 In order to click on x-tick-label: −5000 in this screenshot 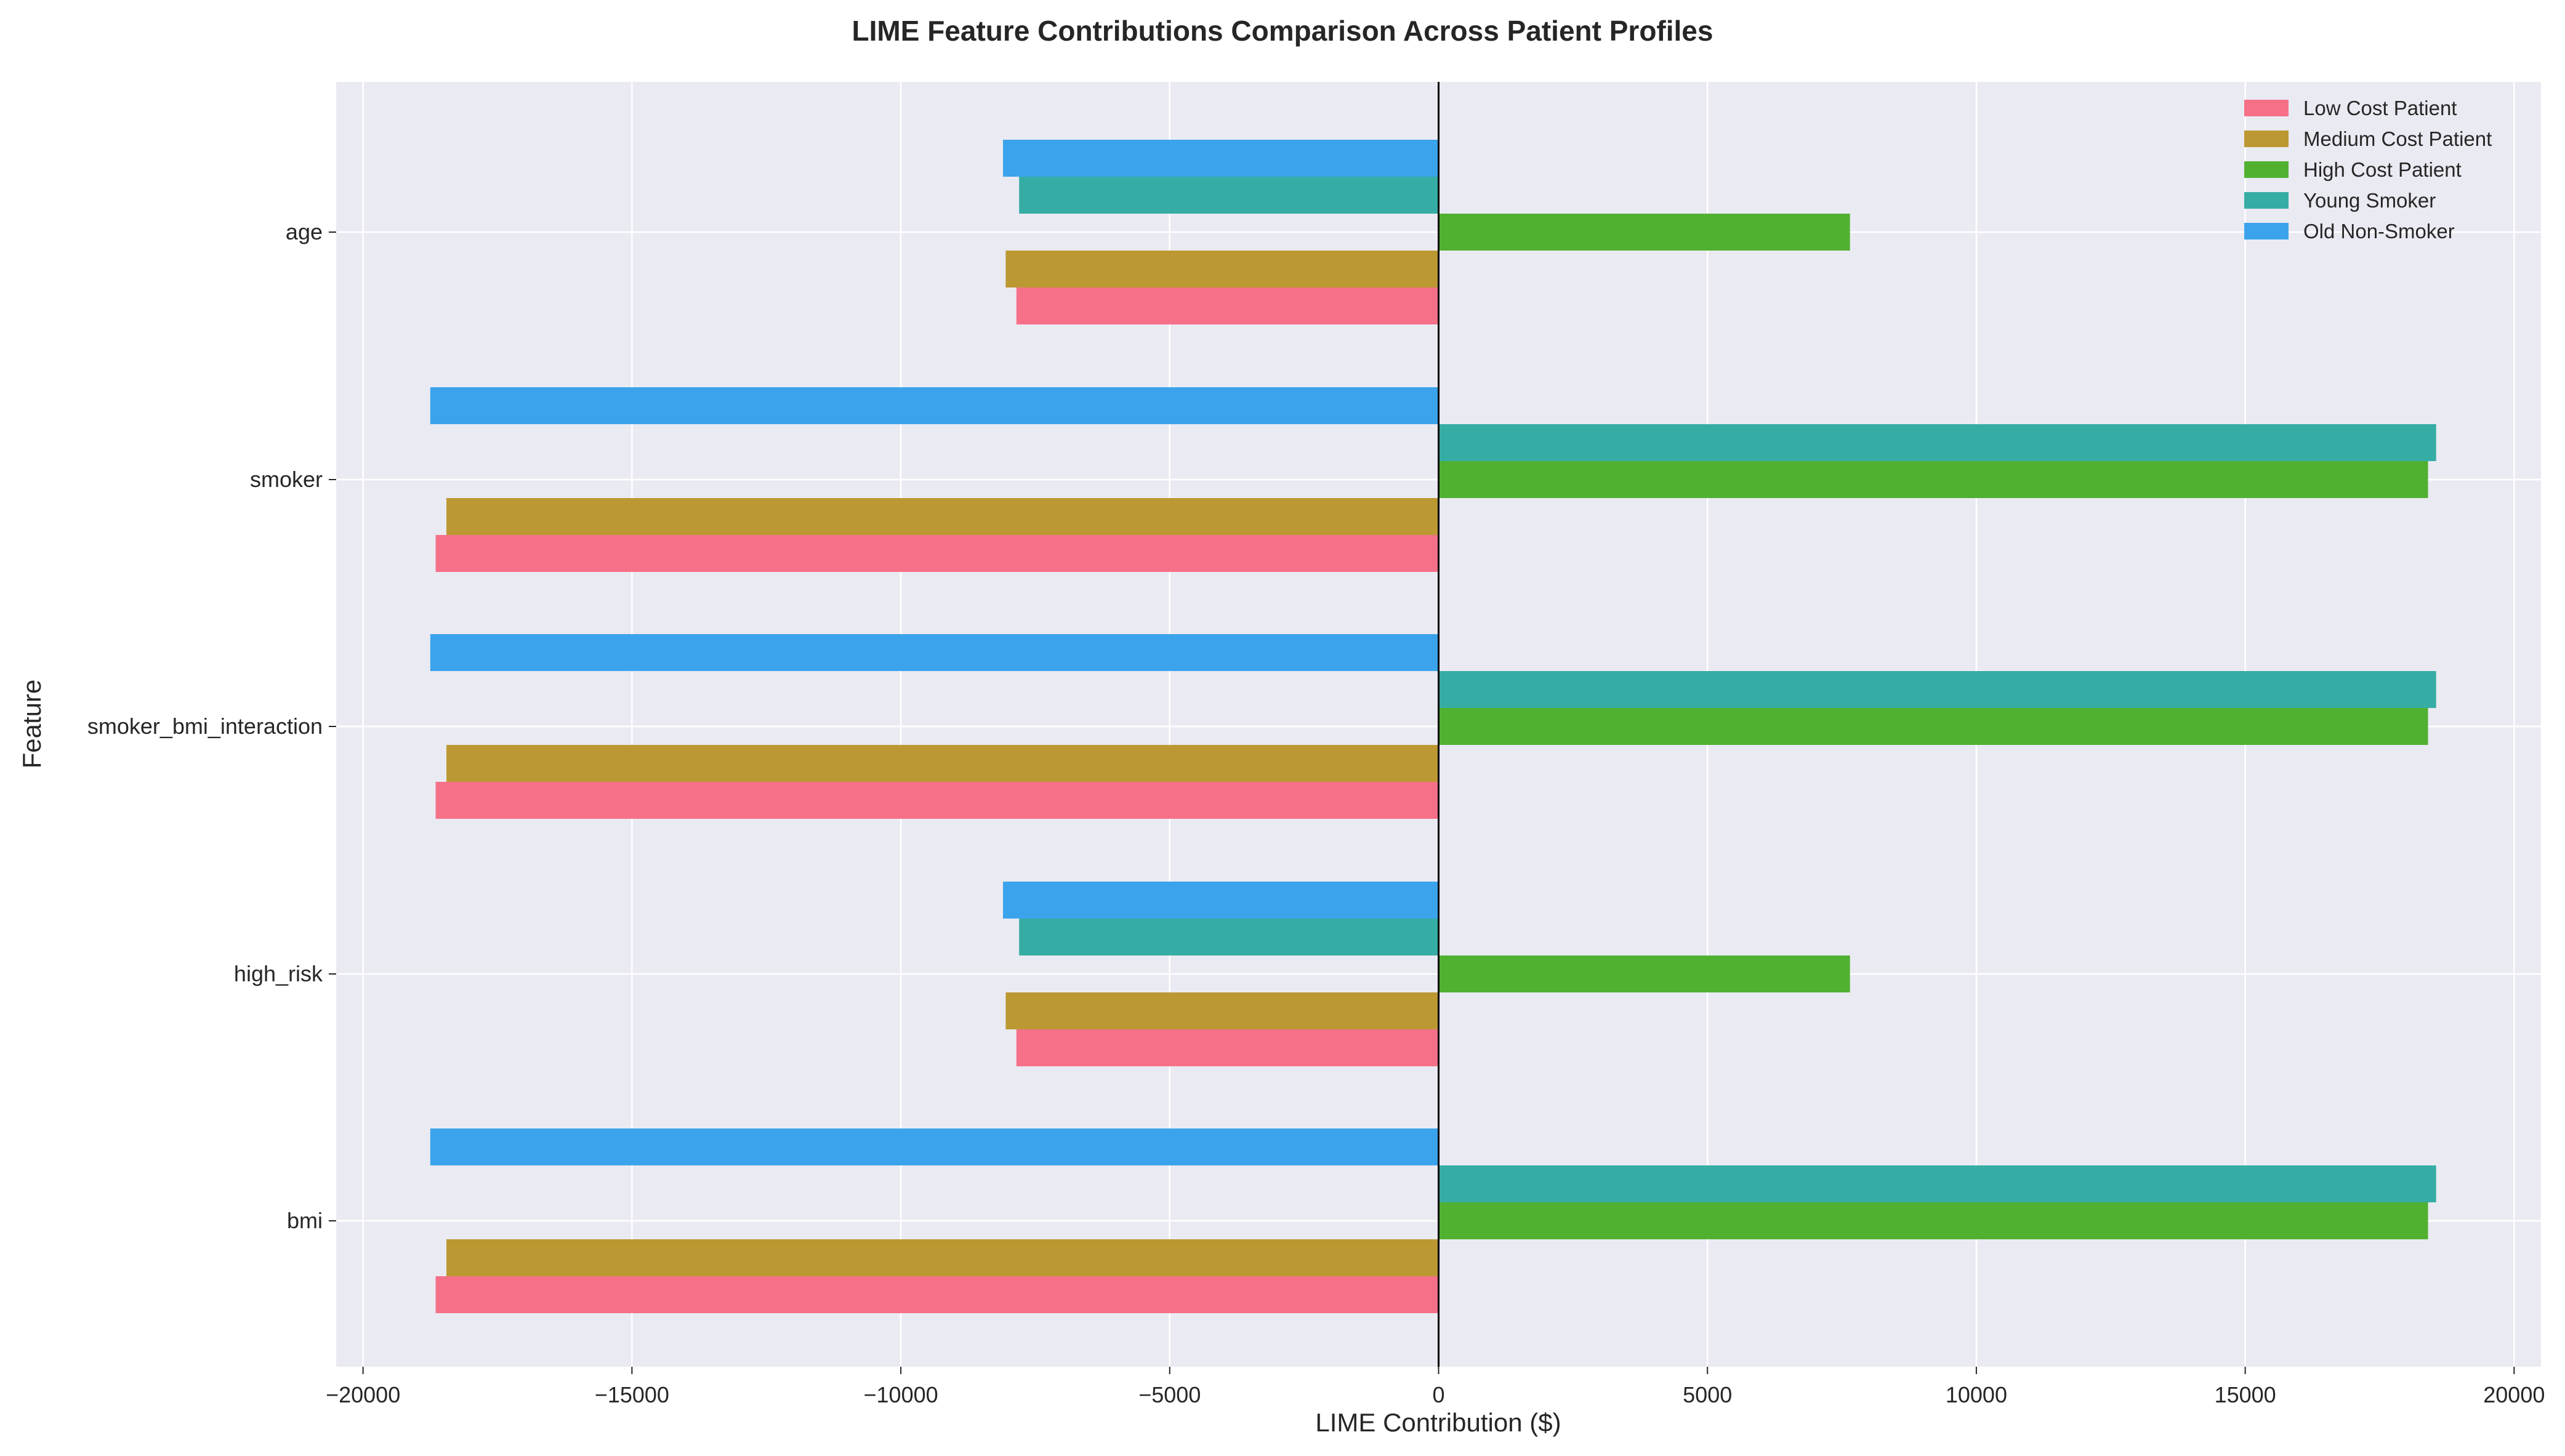, I will do `click(1169, 1394)`.